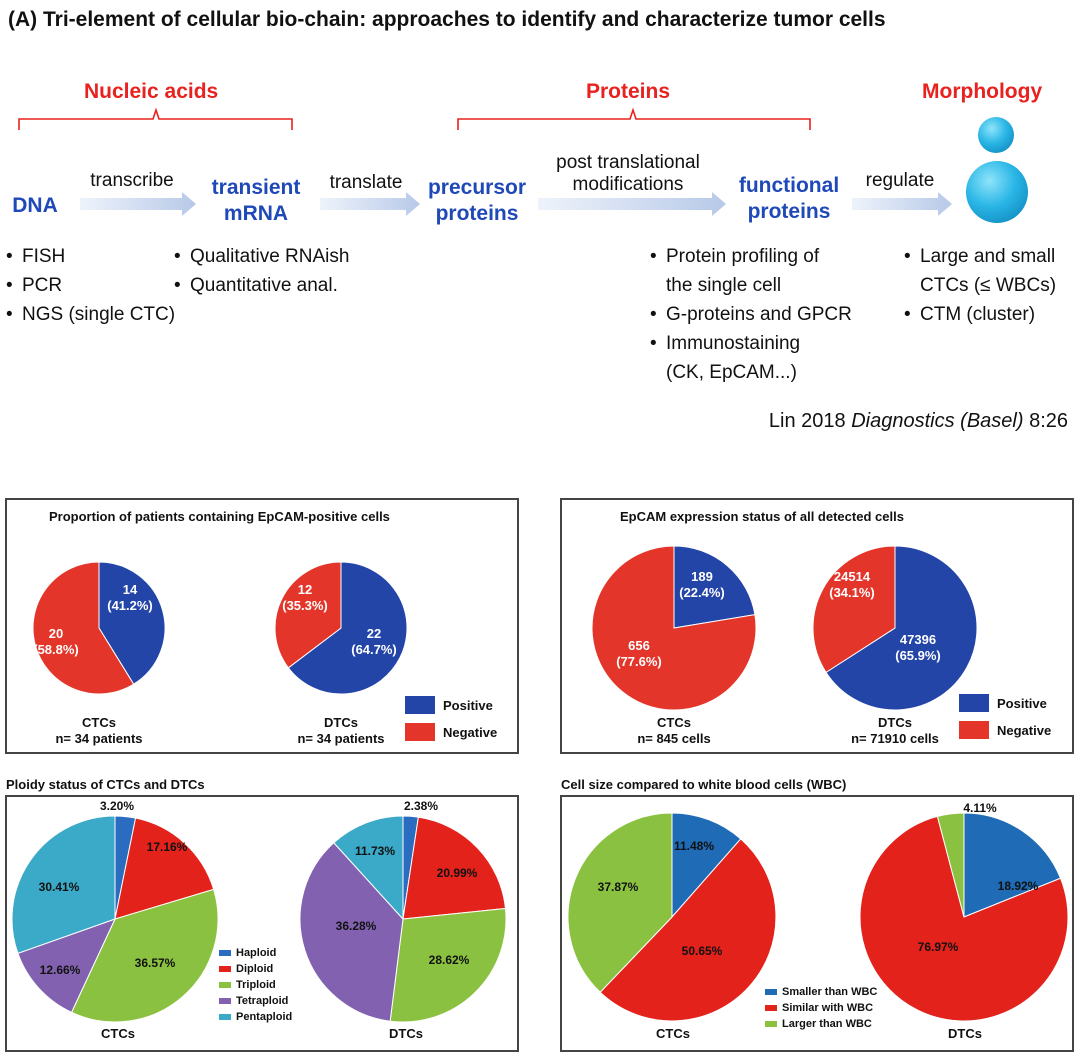 This screenshot has width=1080, height=1057. Describe the element at coordinates (256, 953) in the screenshot. I see `legend-label: Haploid` at that location.